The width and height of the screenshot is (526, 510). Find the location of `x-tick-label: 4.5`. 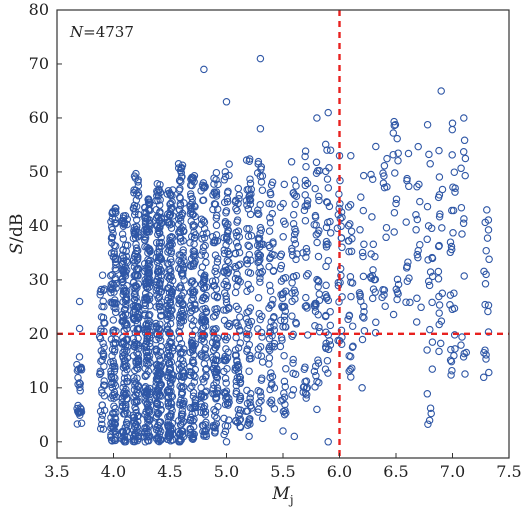

x-tick-label: 4.5 is located at coordinates (169, 471).